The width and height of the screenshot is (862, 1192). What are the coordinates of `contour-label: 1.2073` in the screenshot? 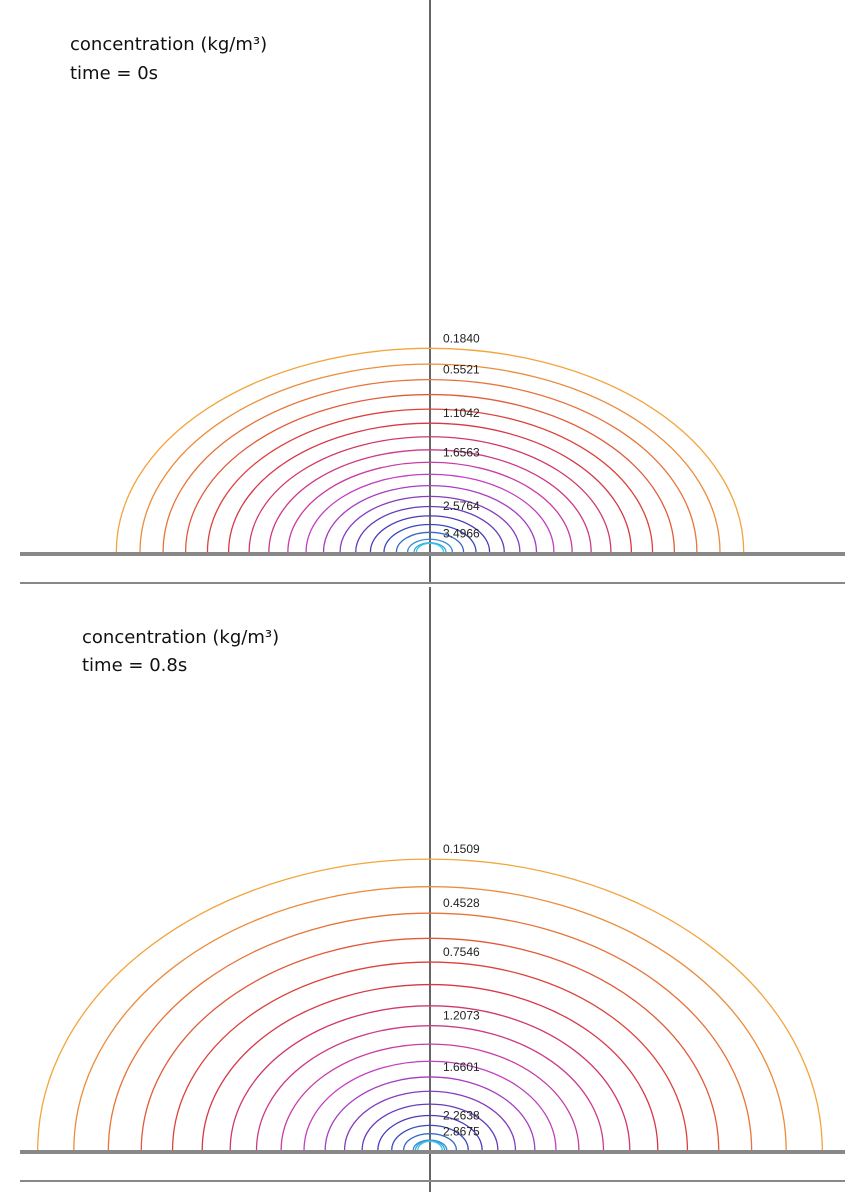 It's located at (461, 1016).